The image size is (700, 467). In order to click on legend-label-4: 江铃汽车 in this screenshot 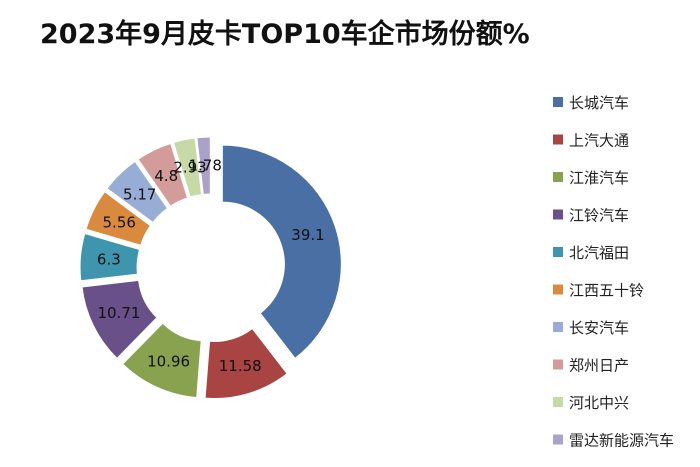, I will do `click(599, 216)`.